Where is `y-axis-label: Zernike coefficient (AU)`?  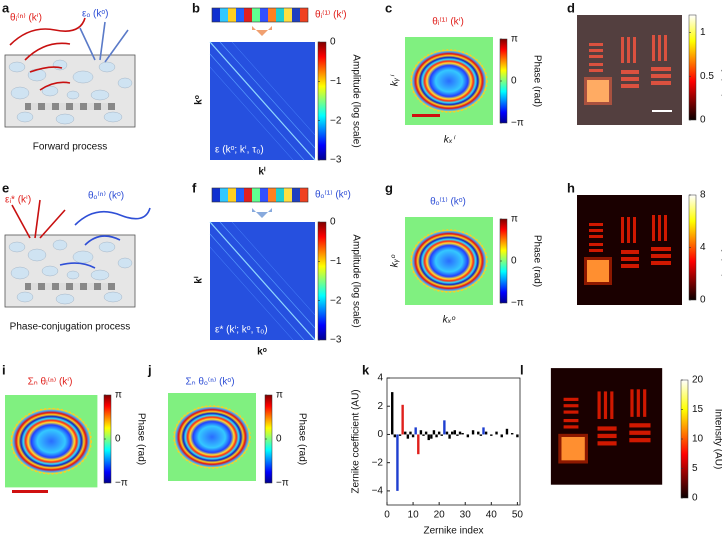
y-axis-label: Zernike coefficient (AU) is located at coordinates (356, 441).